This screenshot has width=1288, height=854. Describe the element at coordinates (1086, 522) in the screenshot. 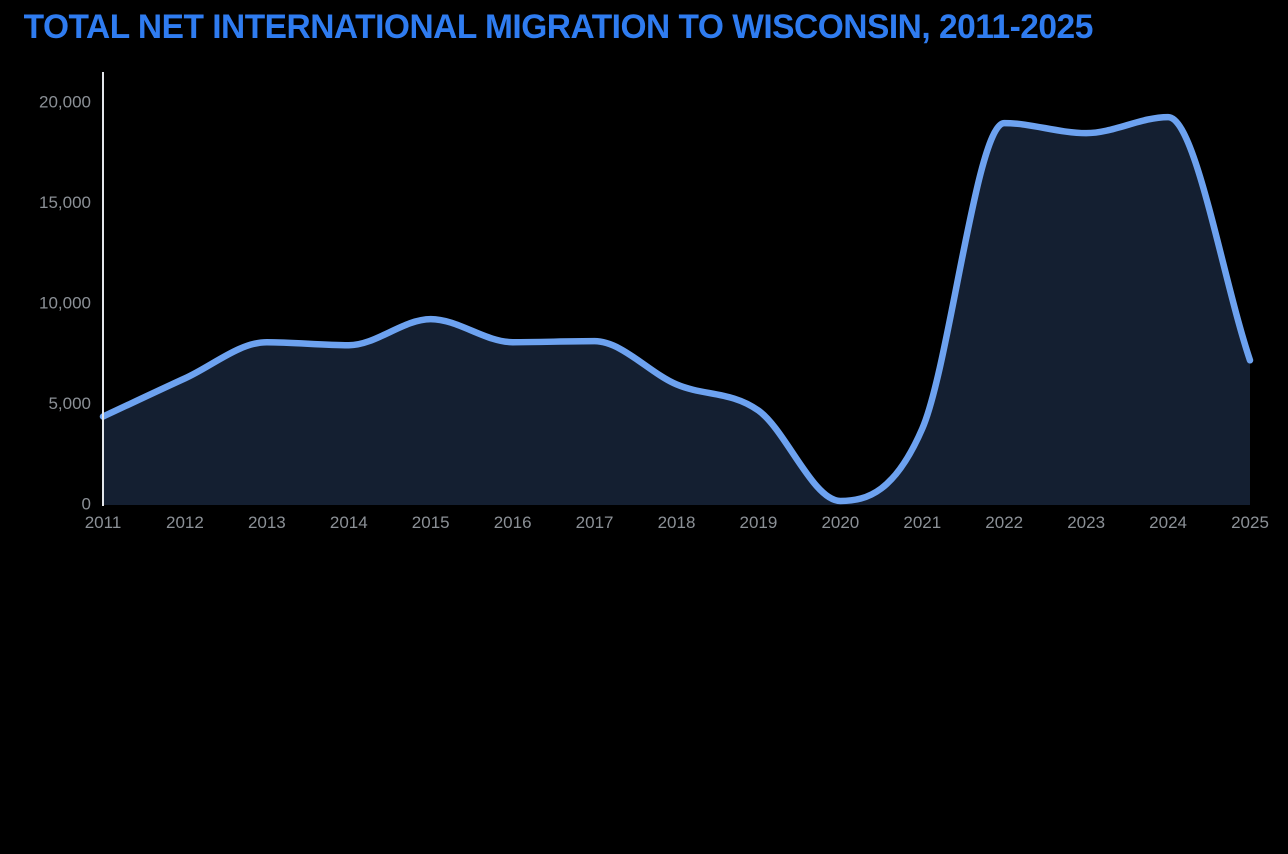

I see `x-tick-label: 2023` at that location.